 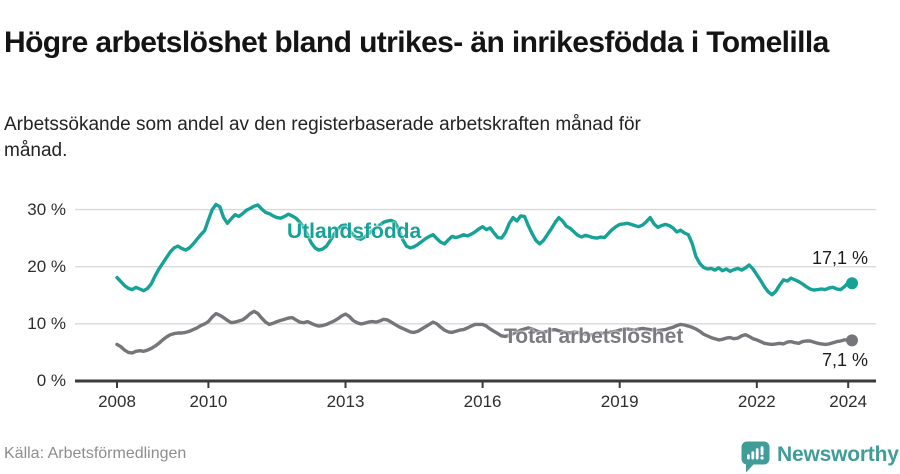 What do you see at coordinates (46, 209) in the screenshot?
I see `y-tick-label: 30 %` at bounding box center [46, 209].